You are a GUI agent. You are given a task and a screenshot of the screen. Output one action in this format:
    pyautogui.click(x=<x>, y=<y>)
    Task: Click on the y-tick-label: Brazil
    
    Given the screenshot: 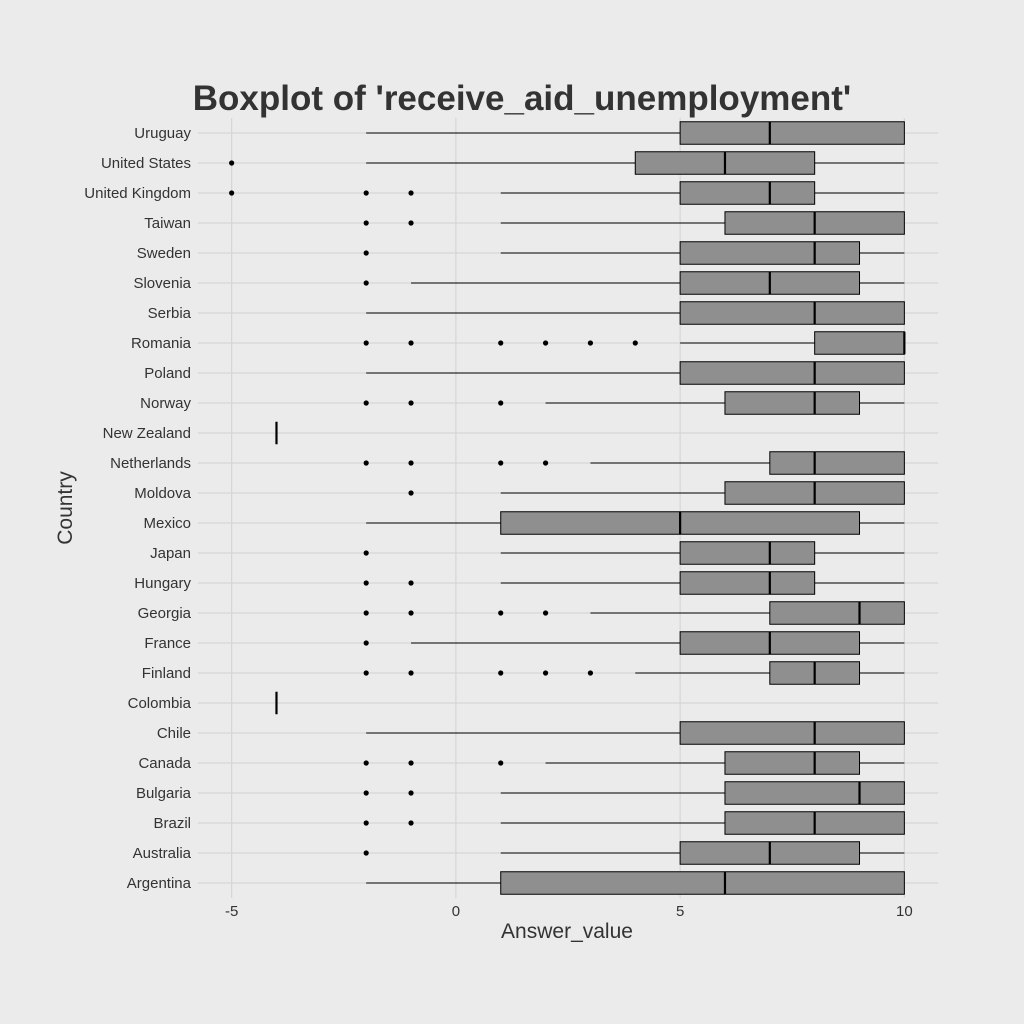 What is the action you would take?
    pyautogui.click(x=172, y=823)
    